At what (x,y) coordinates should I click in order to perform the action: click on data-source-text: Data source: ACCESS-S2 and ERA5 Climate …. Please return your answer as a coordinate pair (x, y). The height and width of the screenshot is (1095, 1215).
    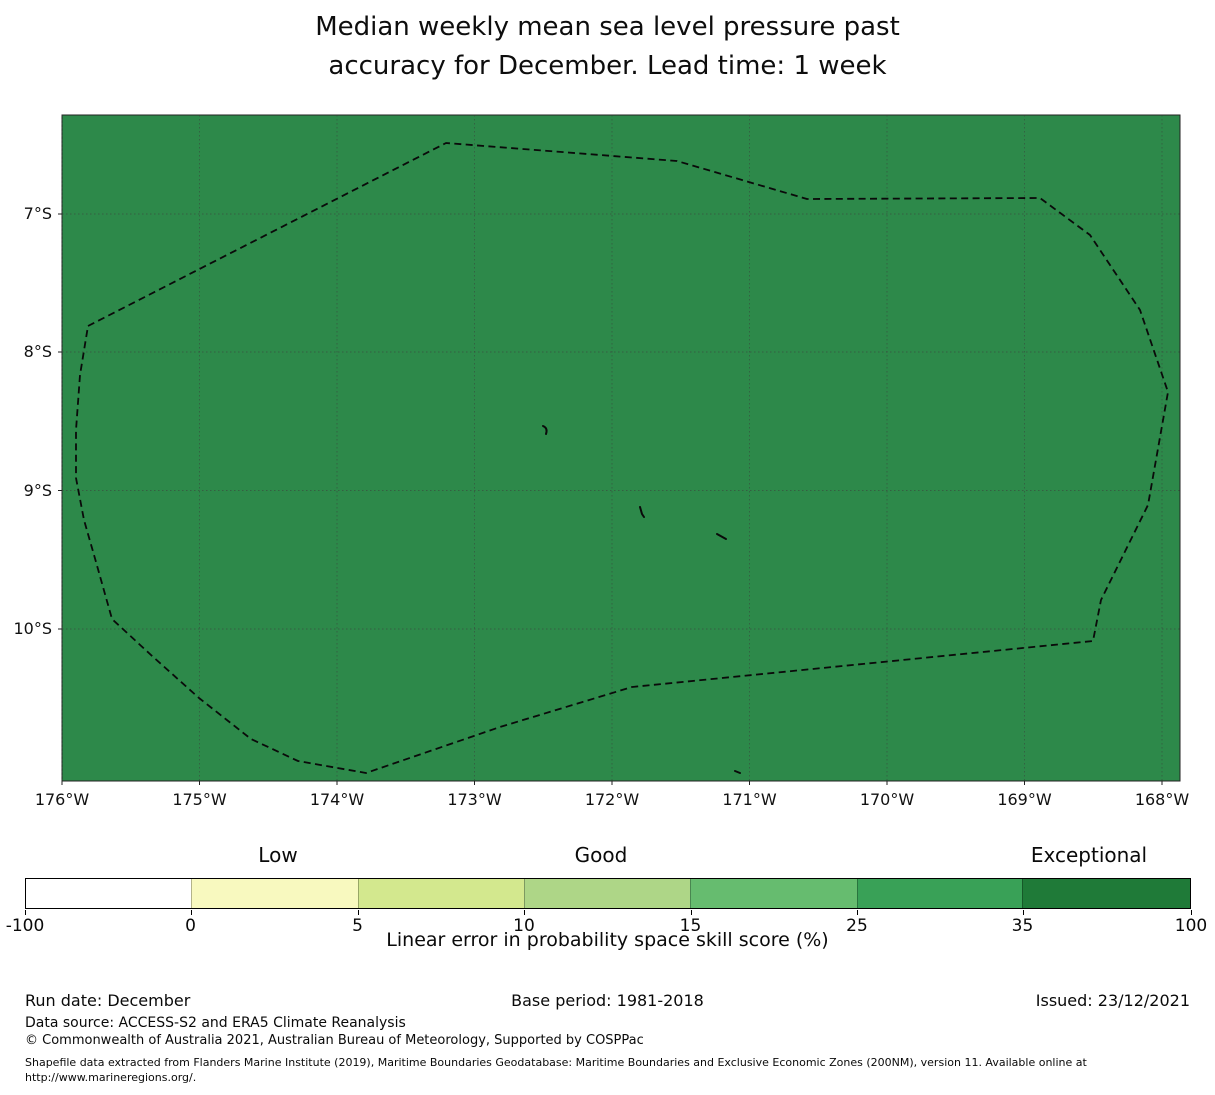
    Looking at the image, I should click on (215, 1023).